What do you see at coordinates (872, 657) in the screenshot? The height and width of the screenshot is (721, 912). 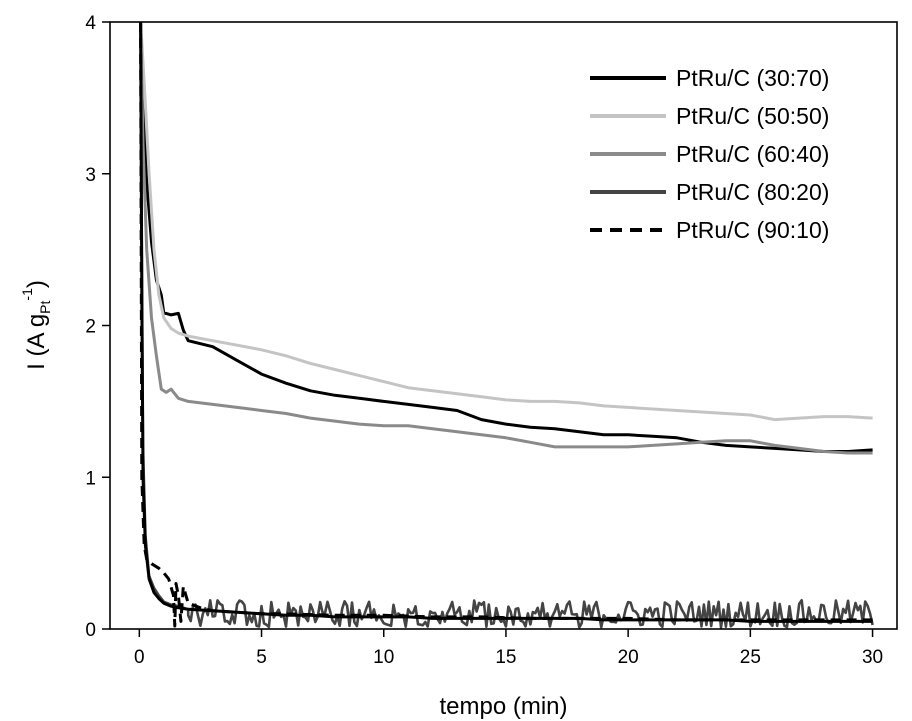 I see `x-tick-label: 30` at bounding box center [872, 657].